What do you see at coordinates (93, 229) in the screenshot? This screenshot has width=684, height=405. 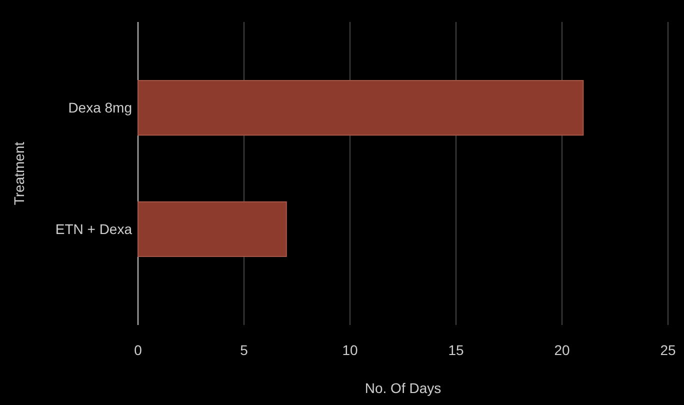 I see `y-tick-label: ETN + Dexa` at bounding box center [93, 229].